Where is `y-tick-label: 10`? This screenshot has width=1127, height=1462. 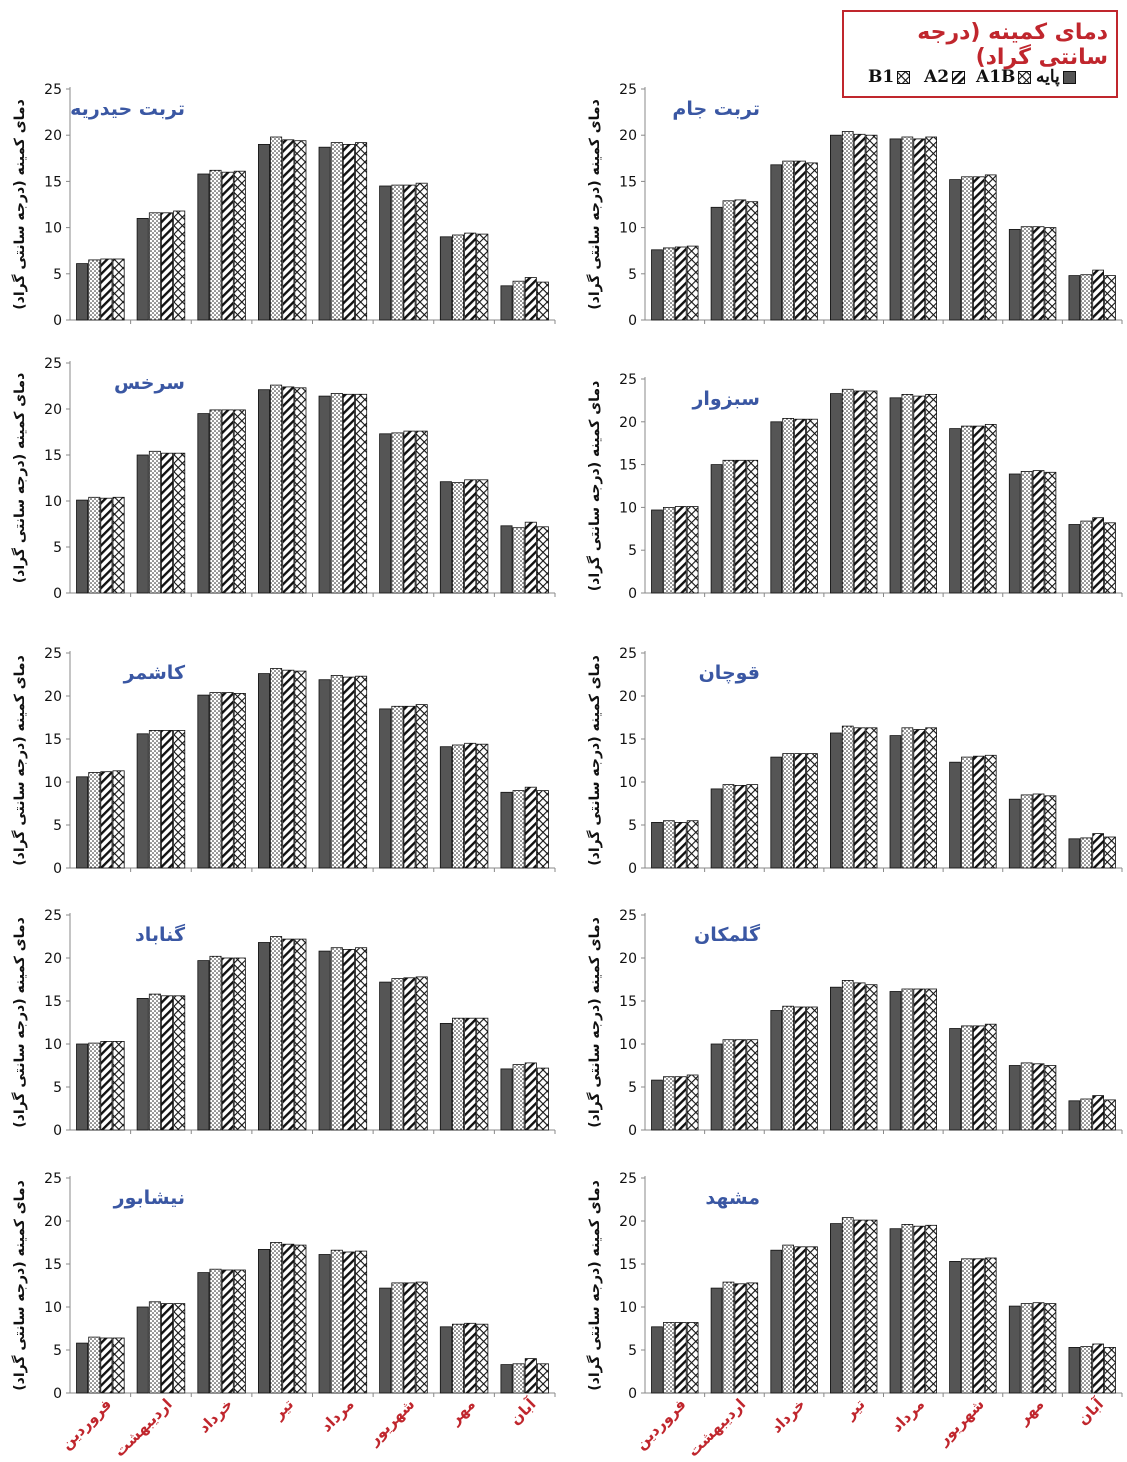
y-tick-label: 10 is located at coordinates (628, 783).